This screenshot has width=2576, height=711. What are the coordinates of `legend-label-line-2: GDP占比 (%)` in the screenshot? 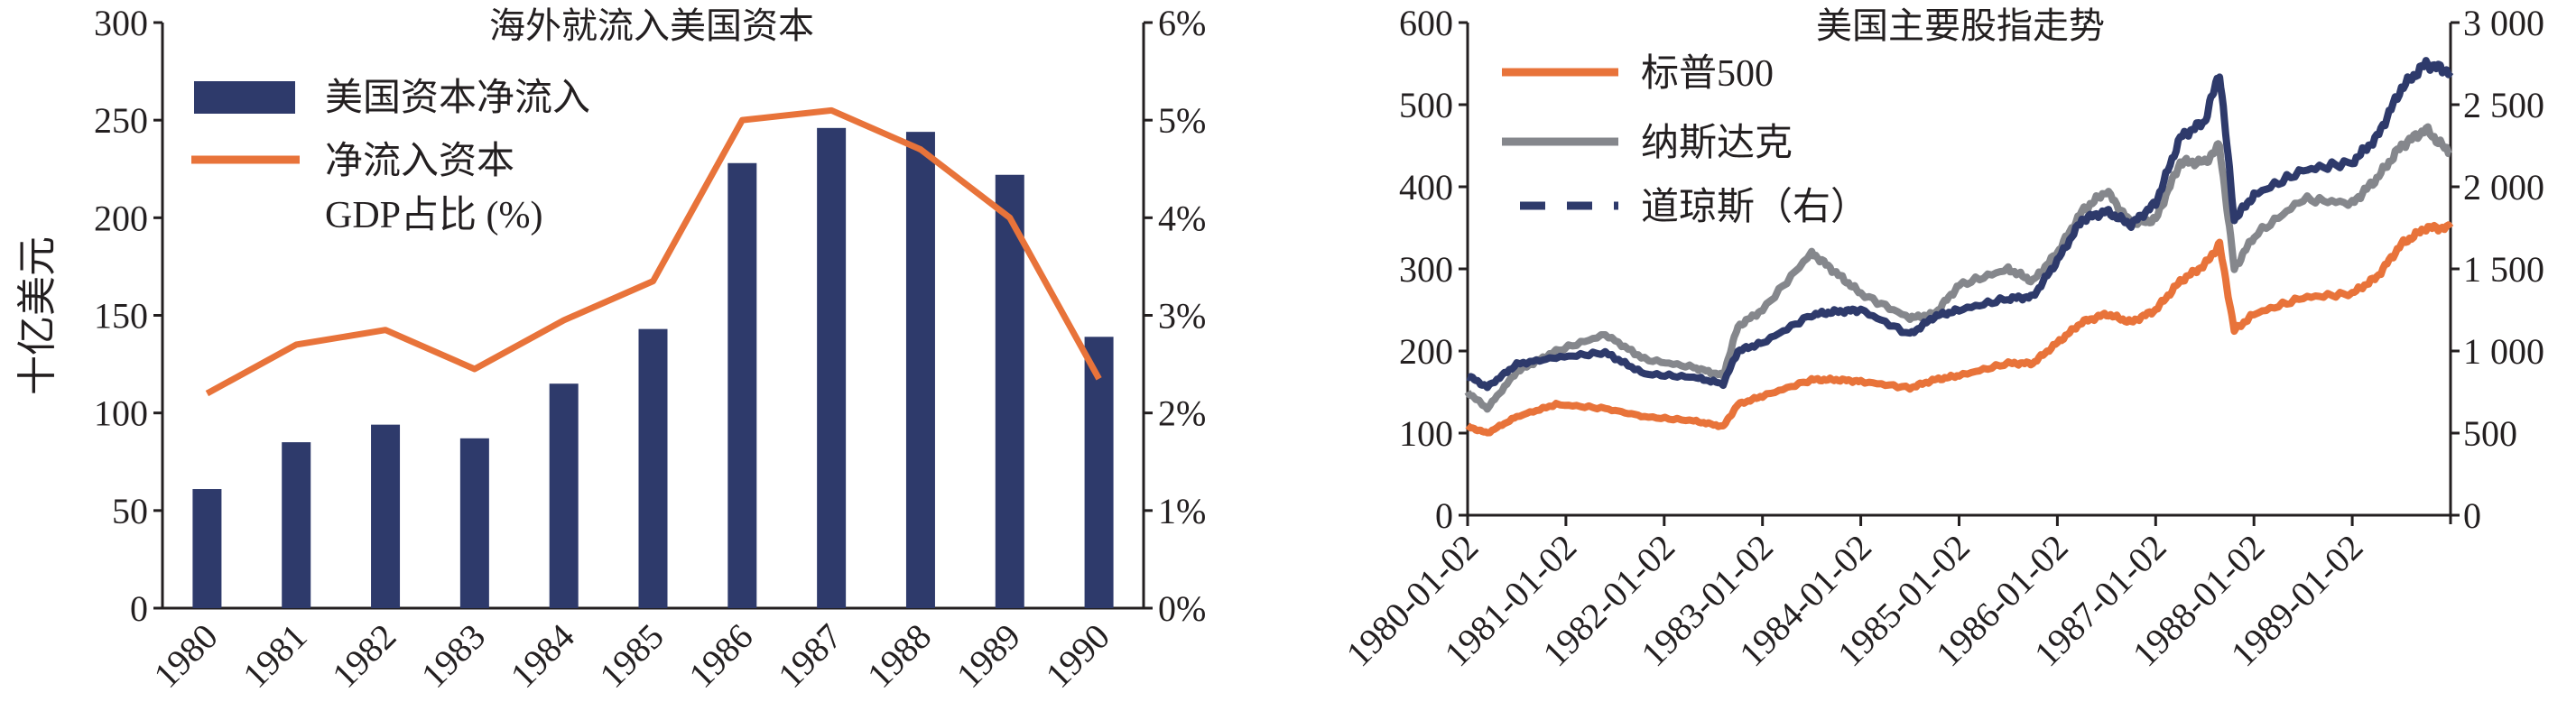 It's located at (433, 215).